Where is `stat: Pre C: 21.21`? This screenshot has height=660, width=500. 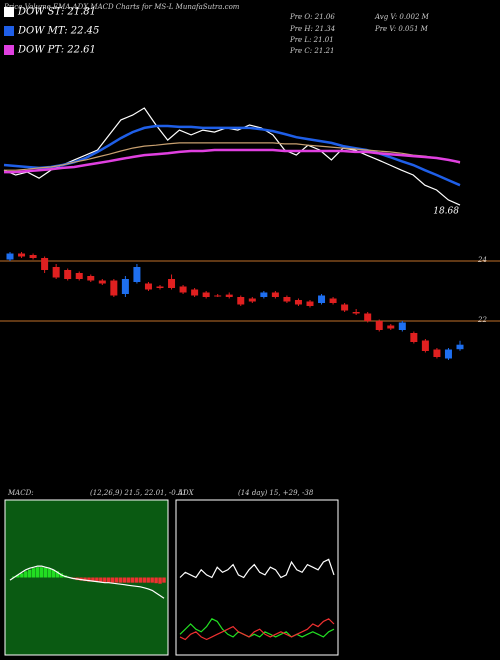
stat: Pre C: 21.21 is located at coordinates (311, 51).